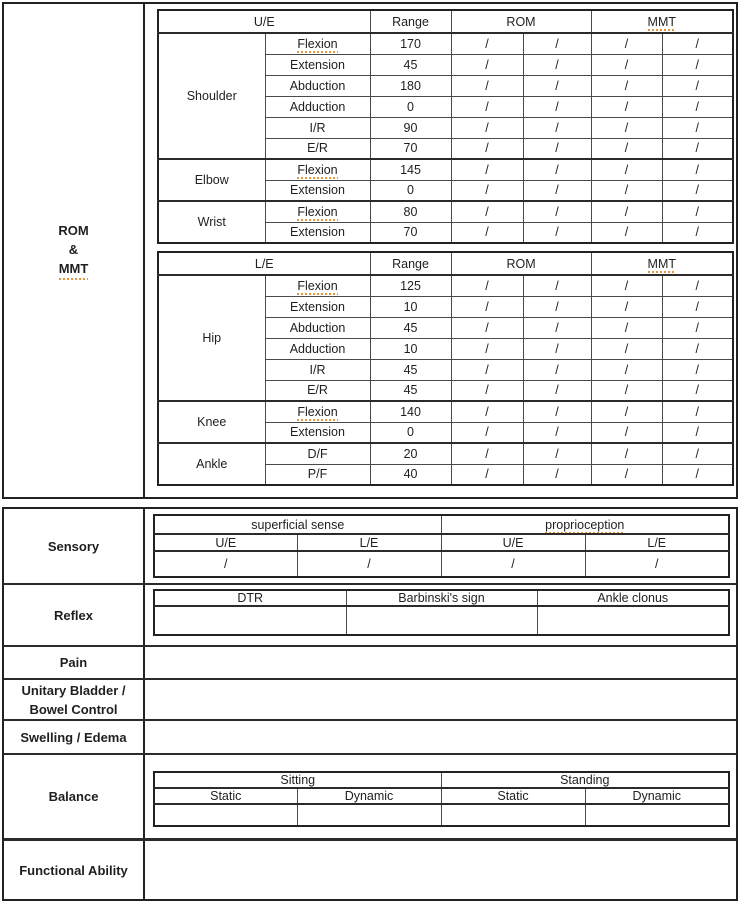 The width and height of the screenshot is (740, 903). I want to click on ue-header-row: U/E Range ROM MMT, so click(445, 21).